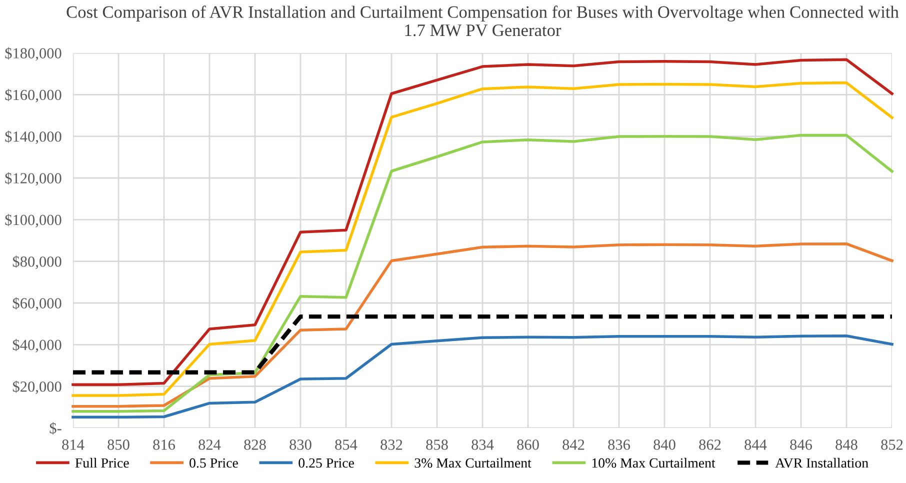 This screenshot has height=483, width=906. I want to click on x-tick-label: 862, so click(710, 445).